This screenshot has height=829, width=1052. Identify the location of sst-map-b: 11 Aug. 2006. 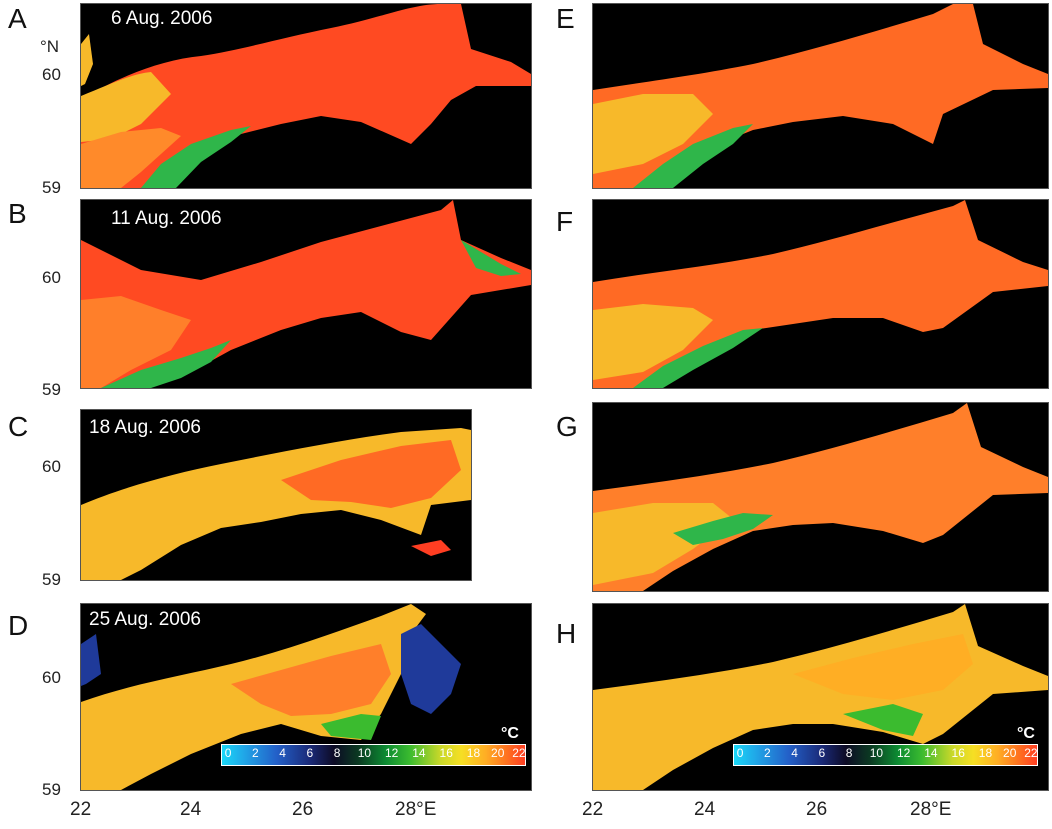
(306, 294).